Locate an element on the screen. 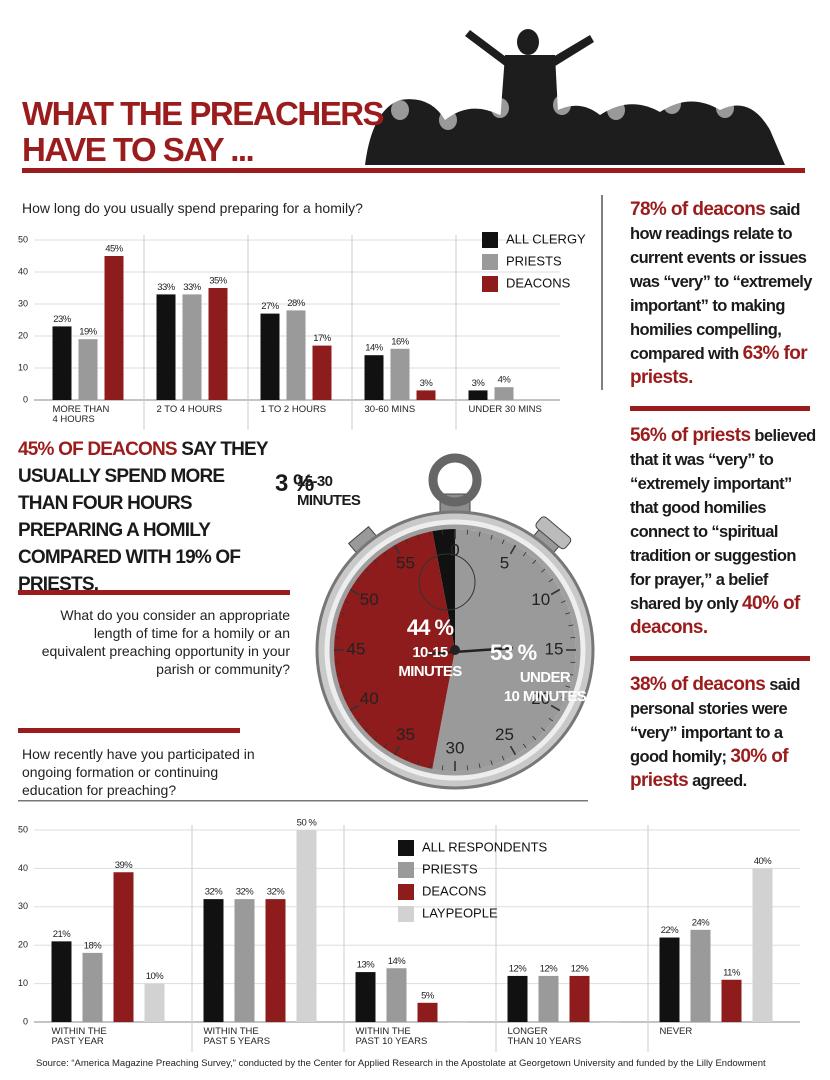  callout-part: 40% of deacons. is located at coordinates (715, 615).